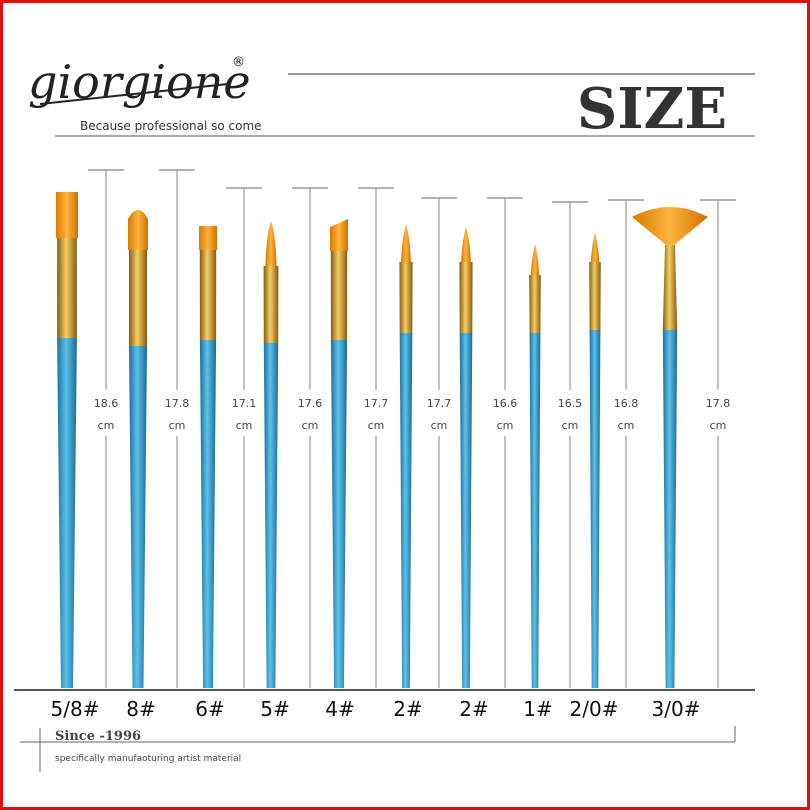  What do you see at coordinates (238, 62) in the screenshot?
I see `trademark: ®` at bounding box center [238, 62].